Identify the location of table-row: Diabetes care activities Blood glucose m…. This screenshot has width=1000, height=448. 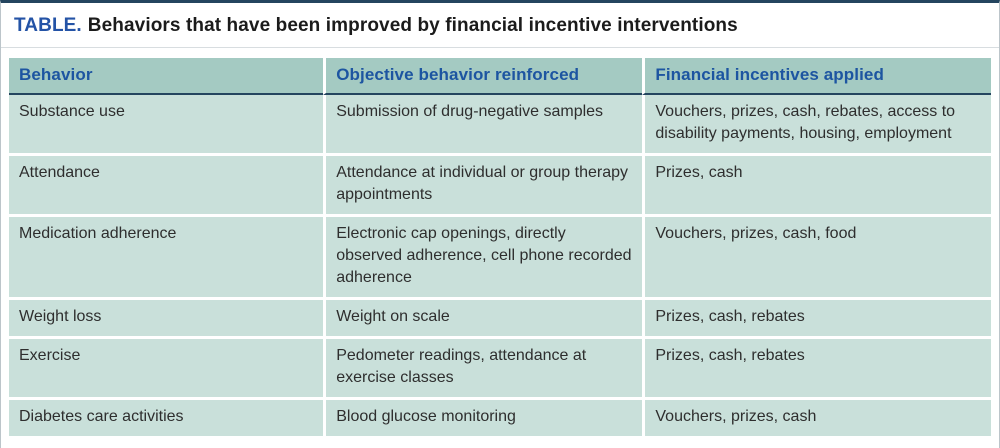
(500, 416).